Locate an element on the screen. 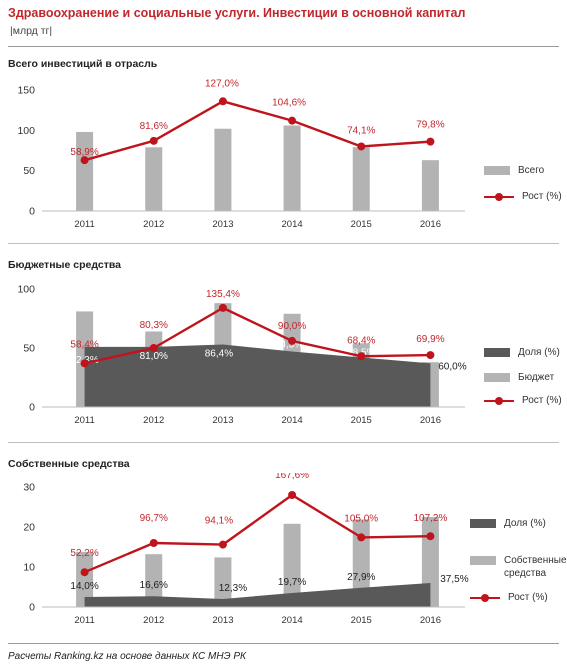 This screenshot has height=671, width=567. chart-1-title: Всего инвестиций в отрасль is located at coordinates (83, 64).